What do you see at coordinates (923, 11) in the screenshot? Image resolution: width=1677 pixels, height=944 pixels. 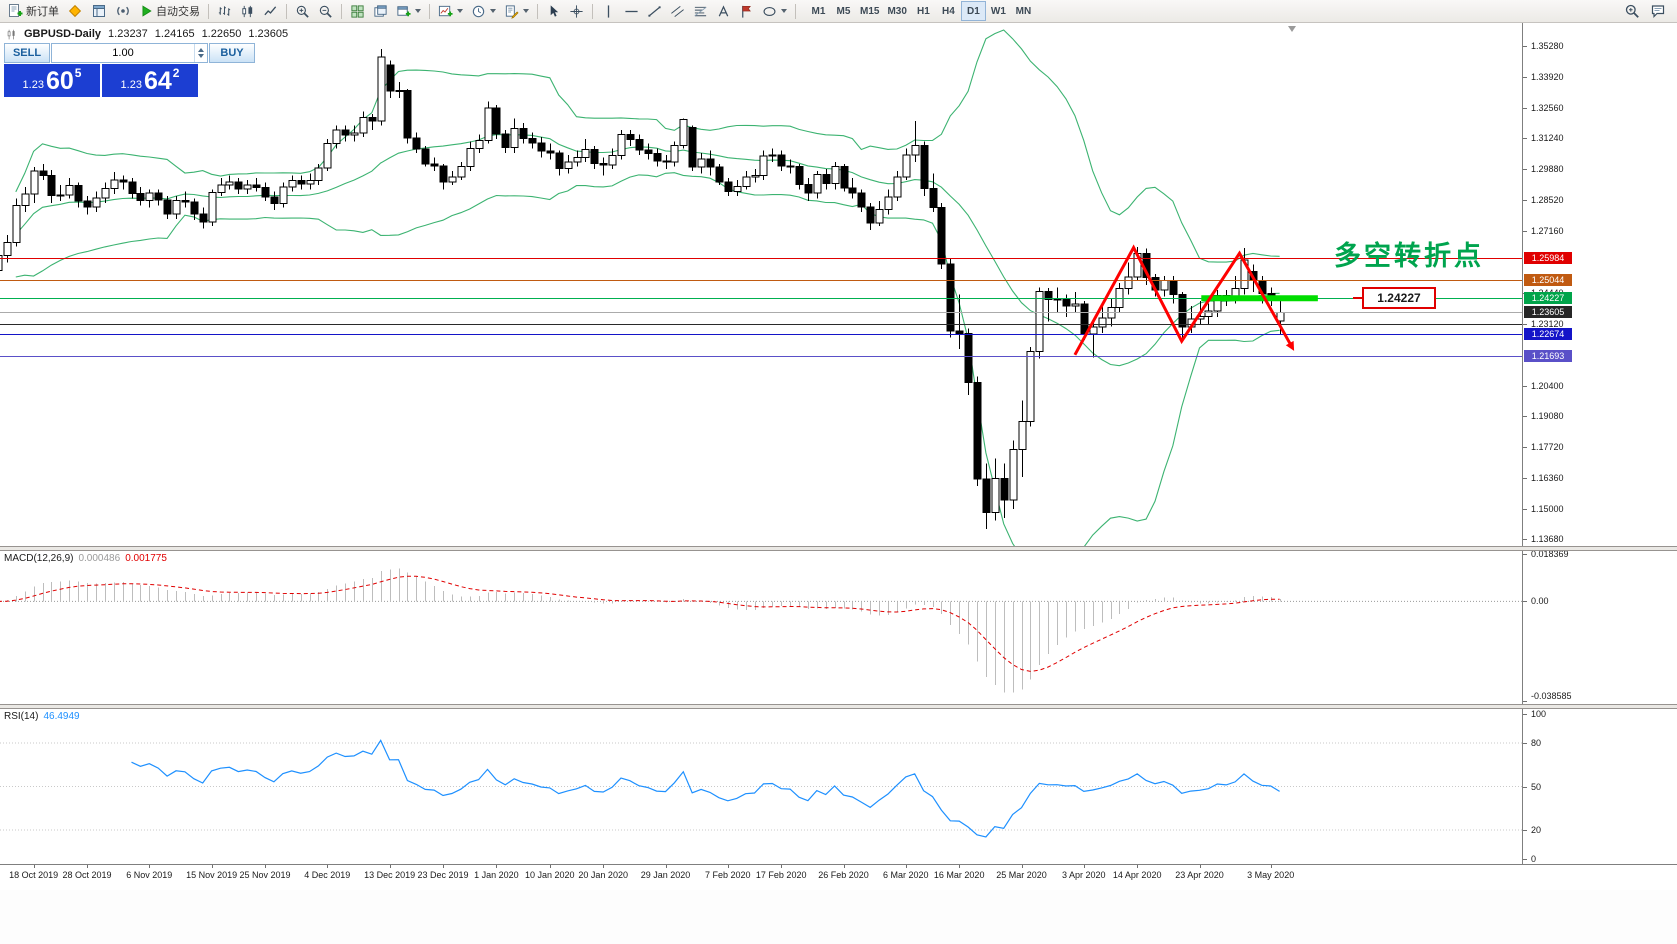 I see `timeframe-h1-button: H1` at bounding box center [923, 11].